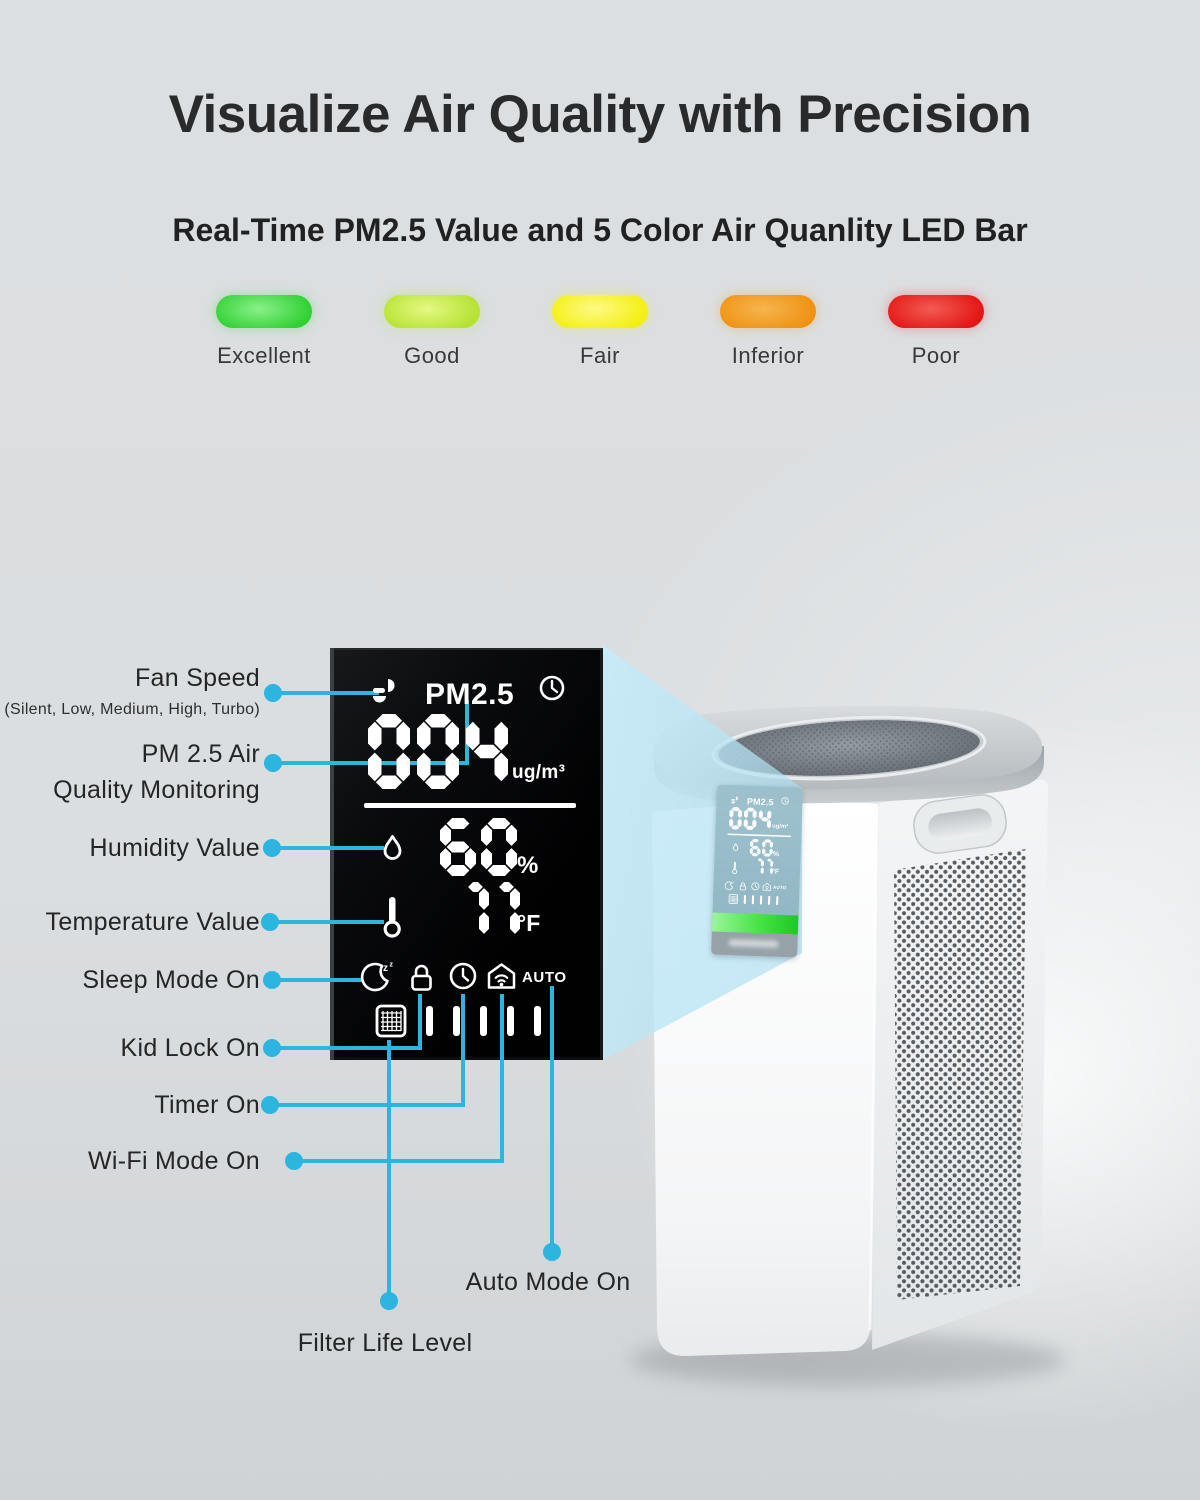  I want to click on display-panel: PM2.5 ug/m³ % °F, so click(466, 854).